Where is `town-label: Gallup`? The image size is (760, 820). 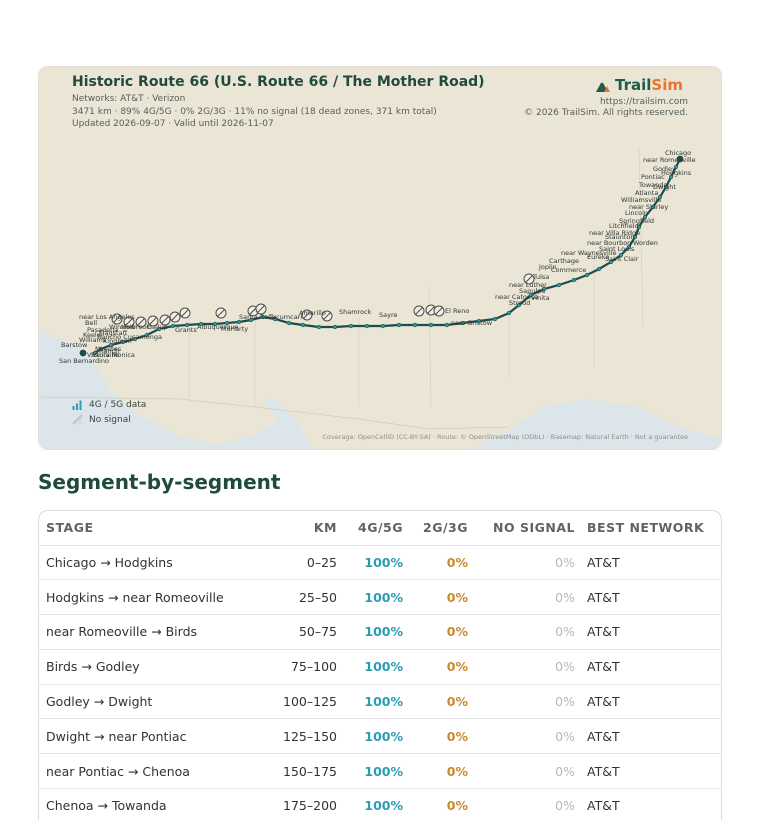
town-label: Gallup is located at coordinates (157, 327).